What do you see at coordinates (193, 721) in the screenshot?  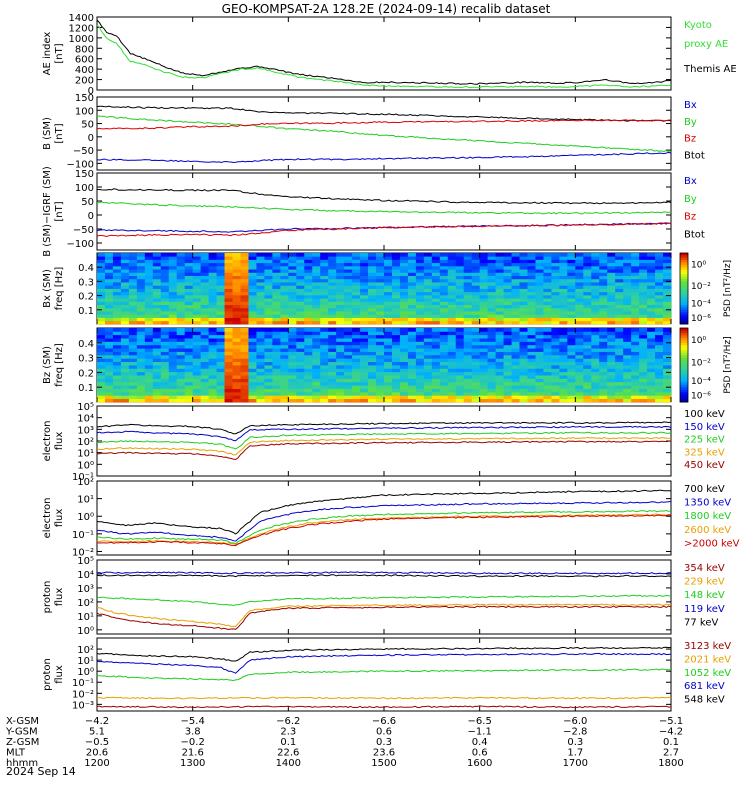 I see `x-axis-value: −5.4` at bounding box center [193, 721].